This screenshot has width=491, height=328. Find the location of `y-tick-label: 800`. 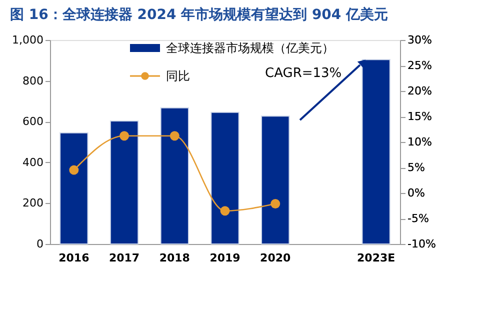

y-tick-label: 800 is located at coordinates (33, 81).